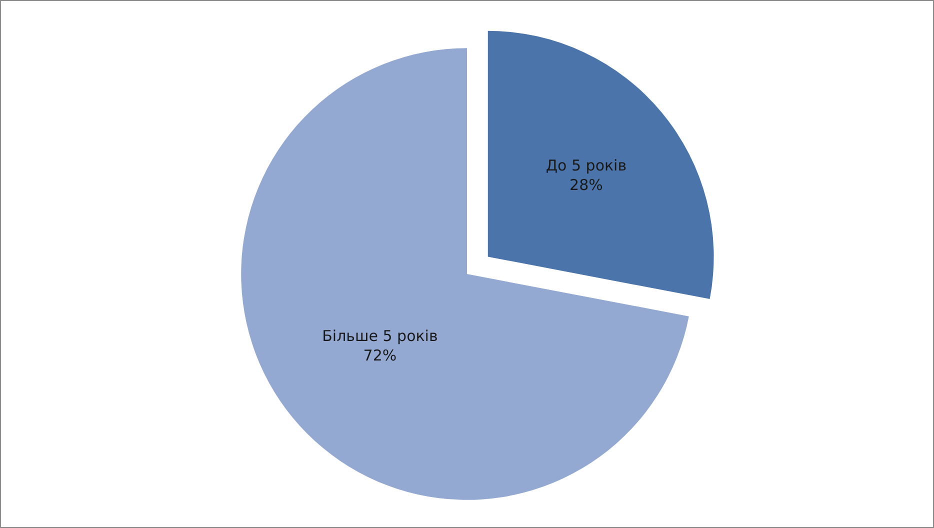 This screenshot has width=934, height=528. Describe the element at coordinates (586, 165) in the screenshot. I see `slice-label: До 5 років` at that location.